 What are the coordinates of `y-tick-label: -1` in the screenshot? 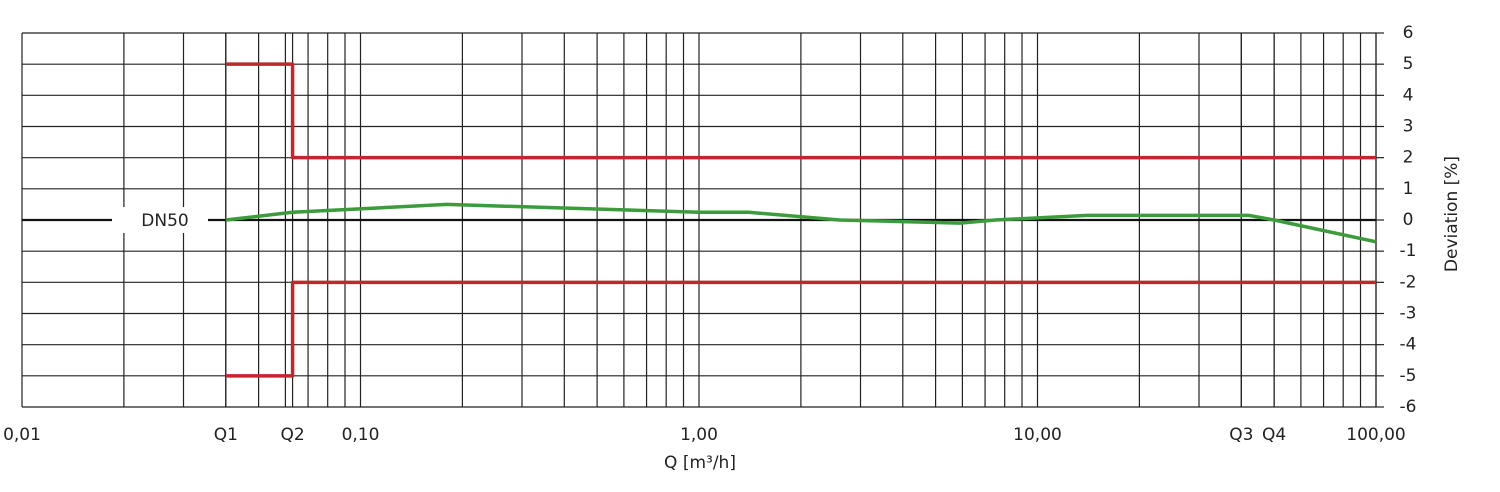 It's located at (1408, 251).